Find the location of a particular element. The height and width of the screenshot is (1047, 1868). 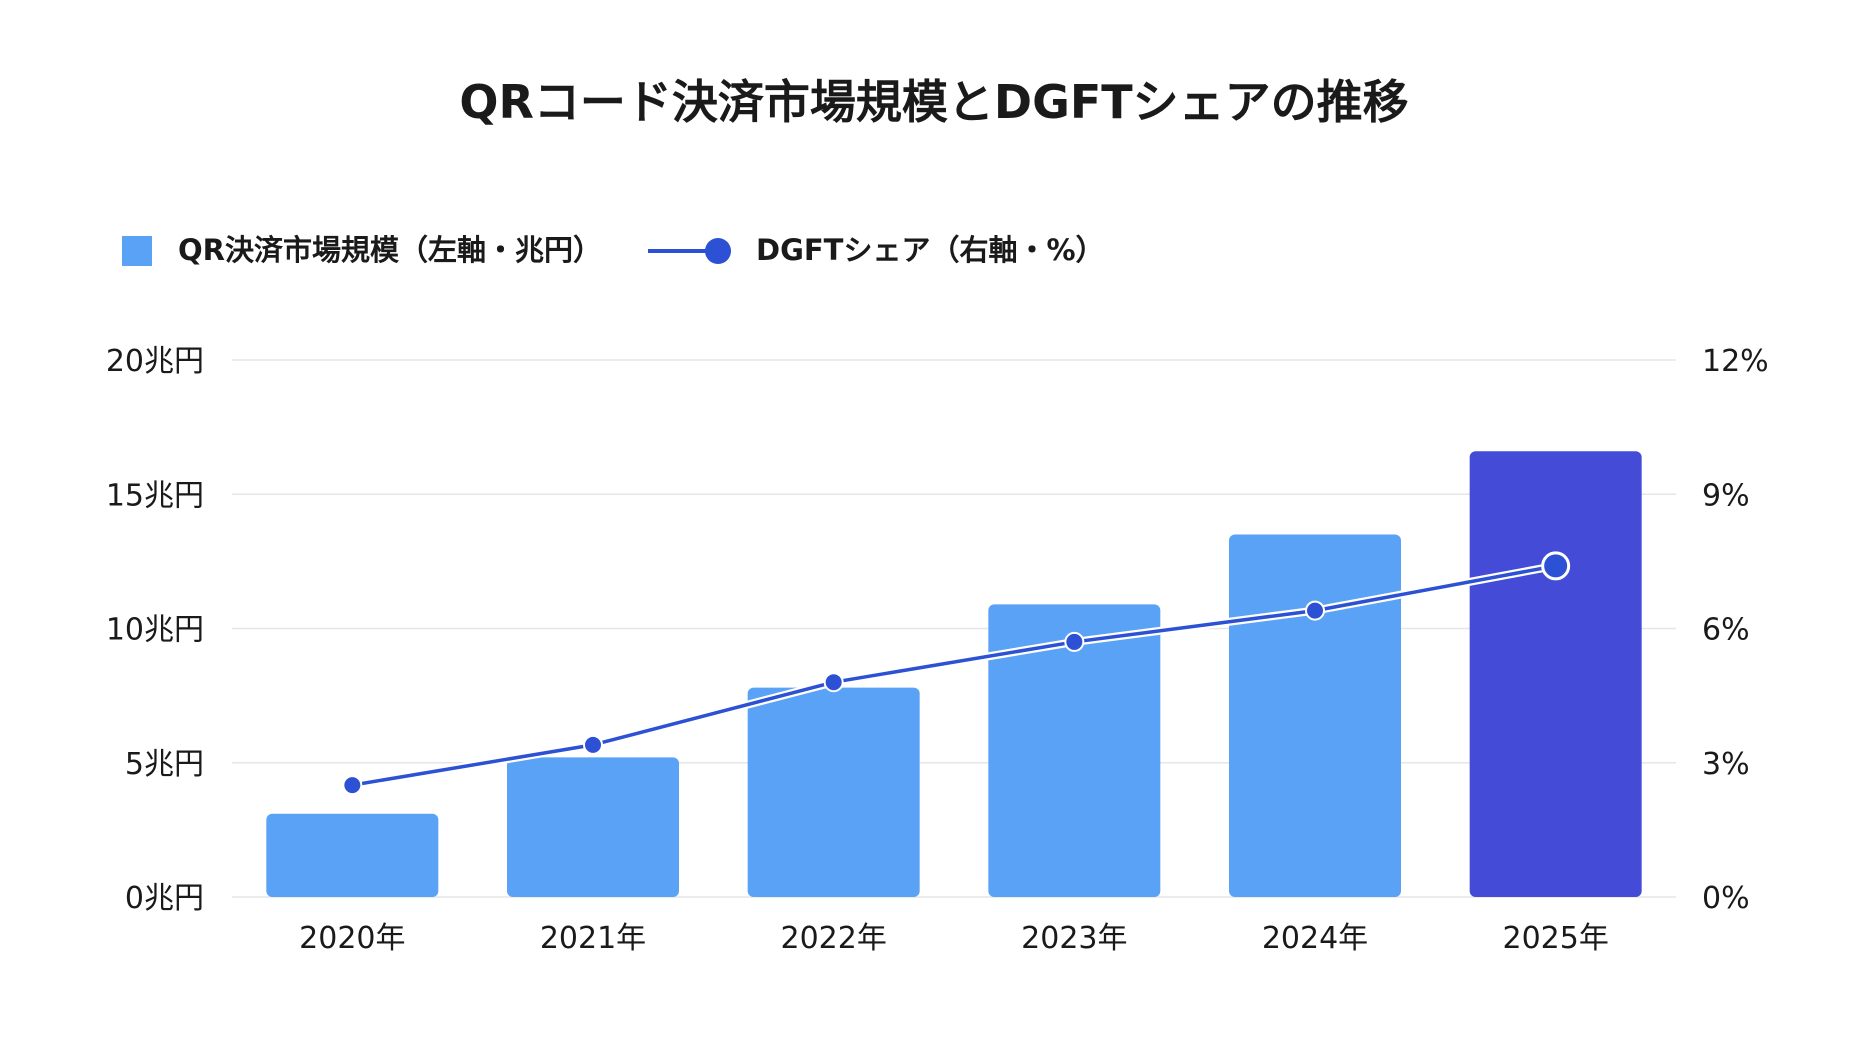

series-line is located at coordinates (954, 675).